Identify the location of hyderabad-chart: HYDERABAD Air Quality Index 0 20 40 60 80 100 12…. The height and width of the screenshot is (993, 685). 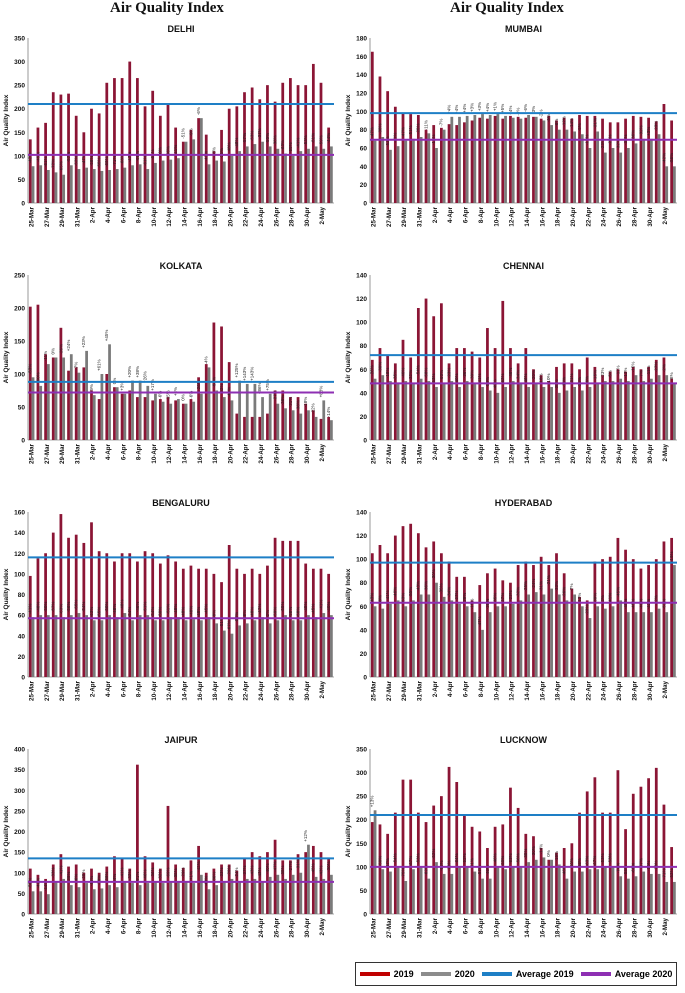
(511, 599).